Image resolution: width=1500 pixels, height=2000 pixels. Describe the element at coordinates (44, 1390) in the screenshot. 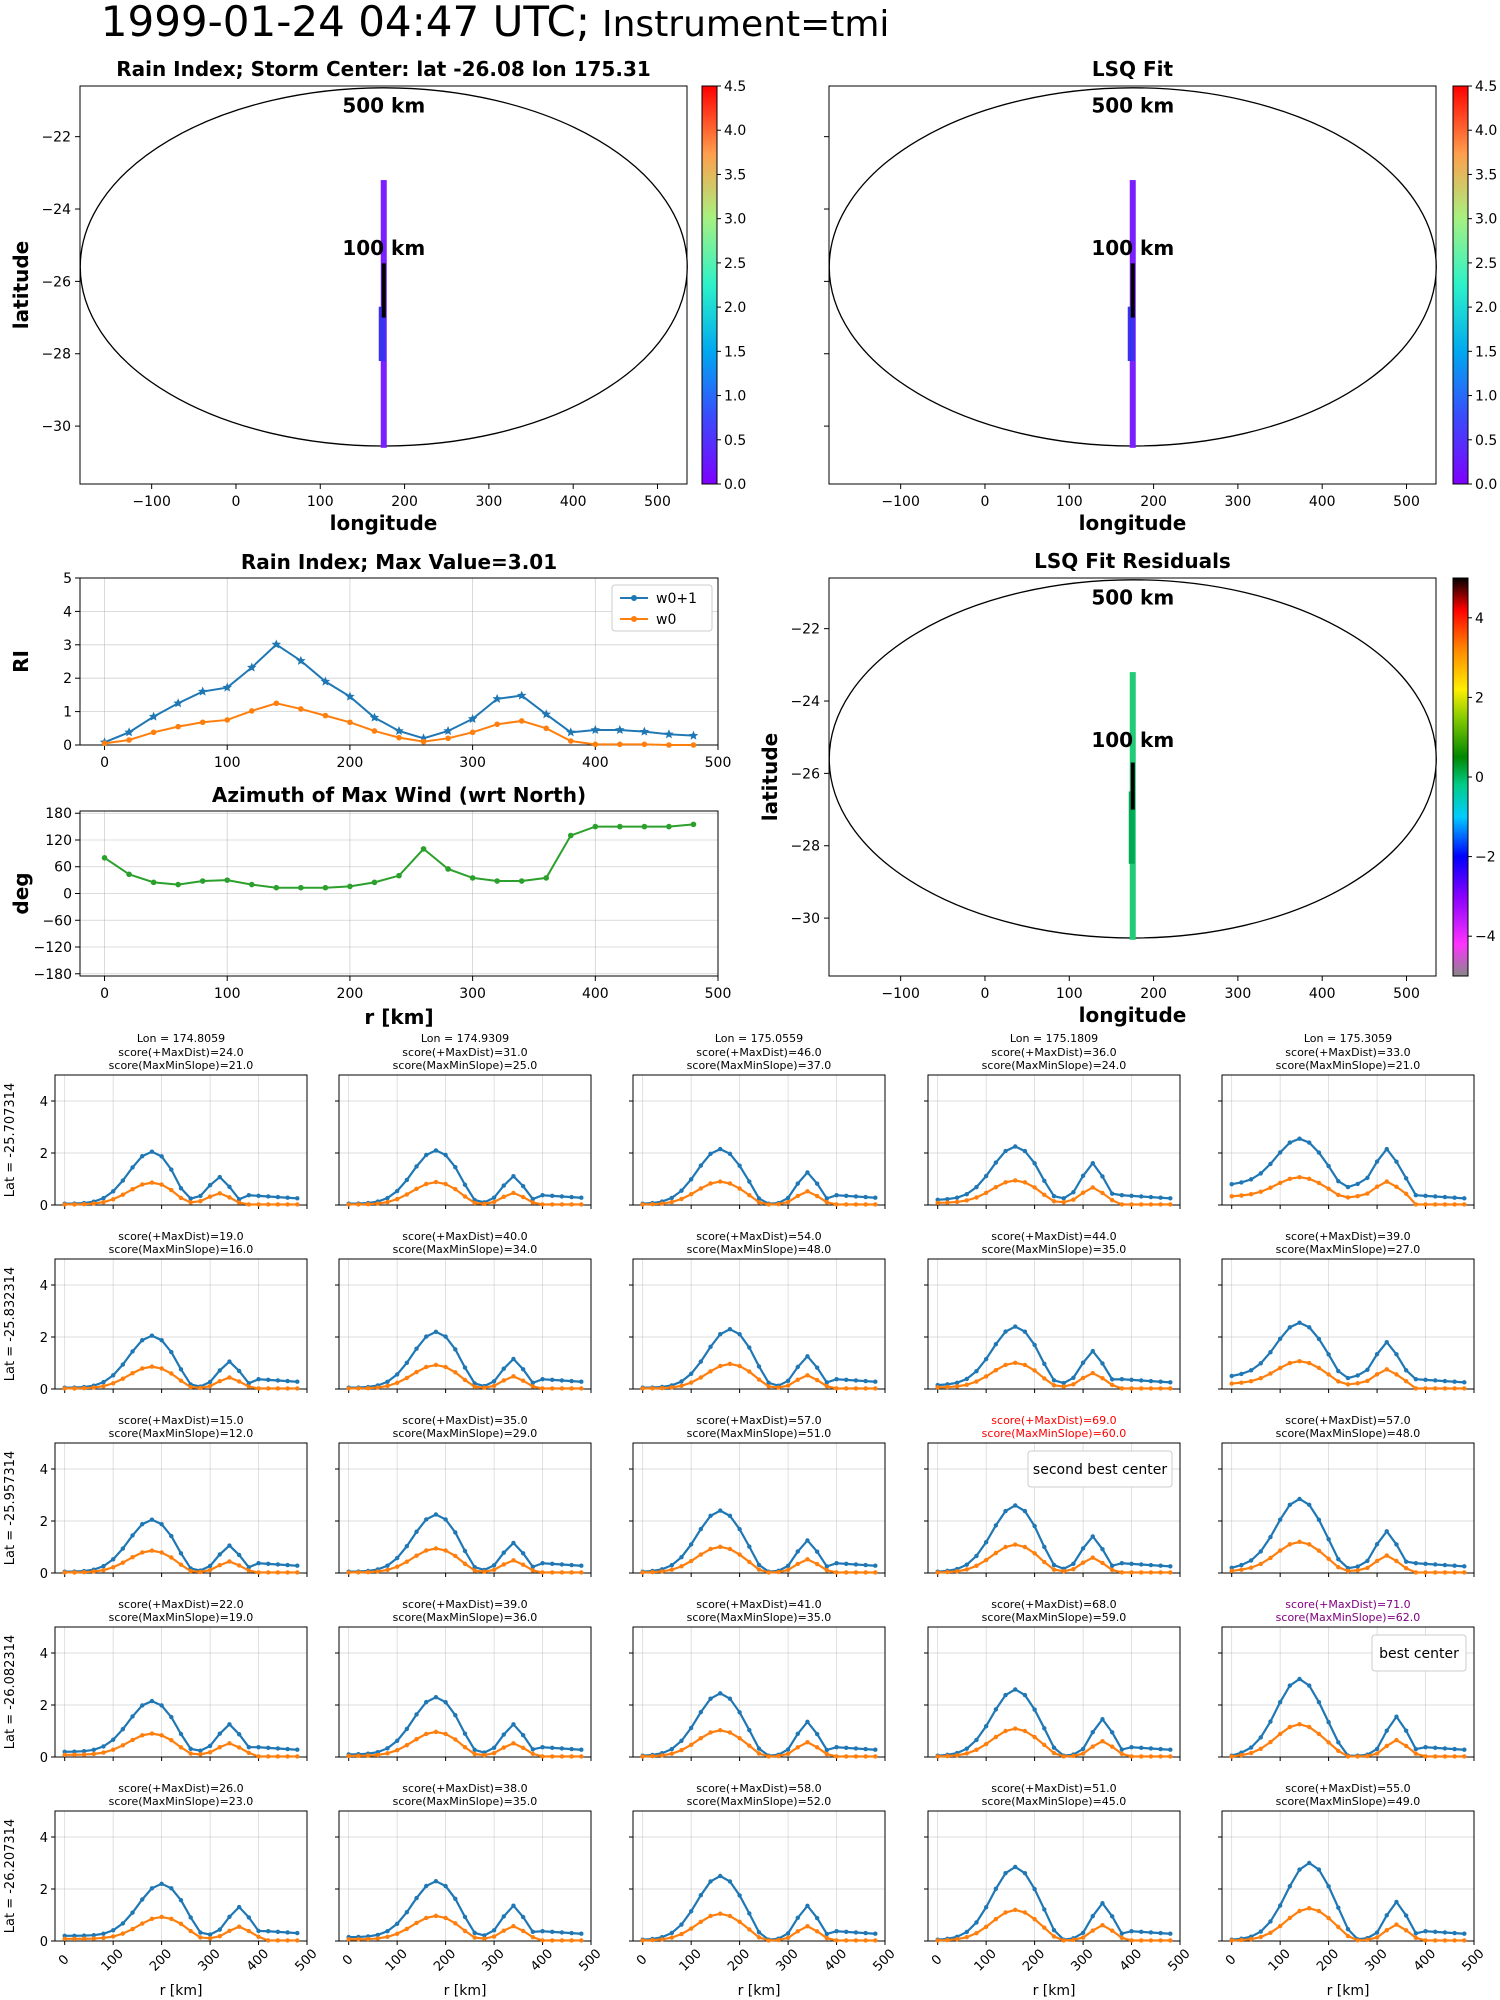

I see `y-tick-label: 0` at that location.